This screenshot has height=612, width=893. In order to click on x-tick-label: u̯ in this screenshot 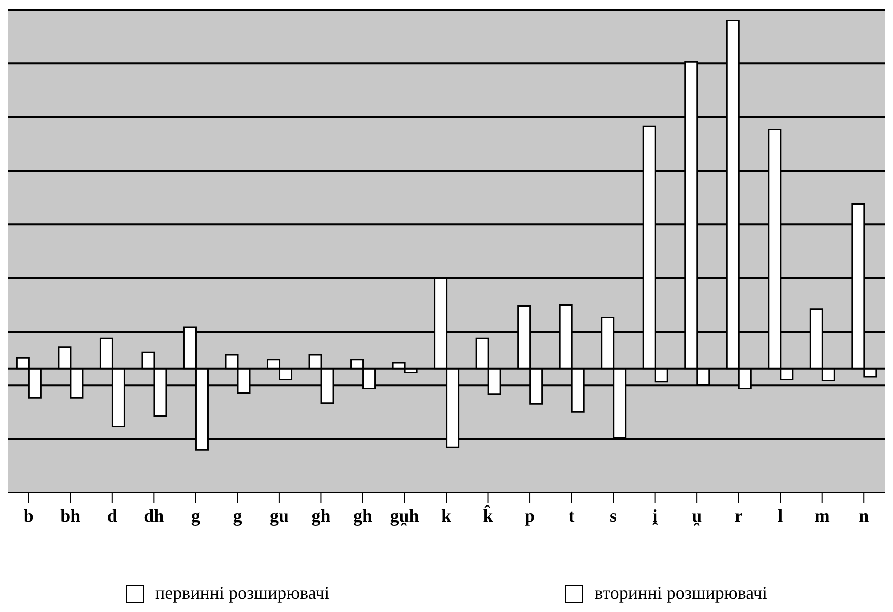, I will do `click(697, 516)`.